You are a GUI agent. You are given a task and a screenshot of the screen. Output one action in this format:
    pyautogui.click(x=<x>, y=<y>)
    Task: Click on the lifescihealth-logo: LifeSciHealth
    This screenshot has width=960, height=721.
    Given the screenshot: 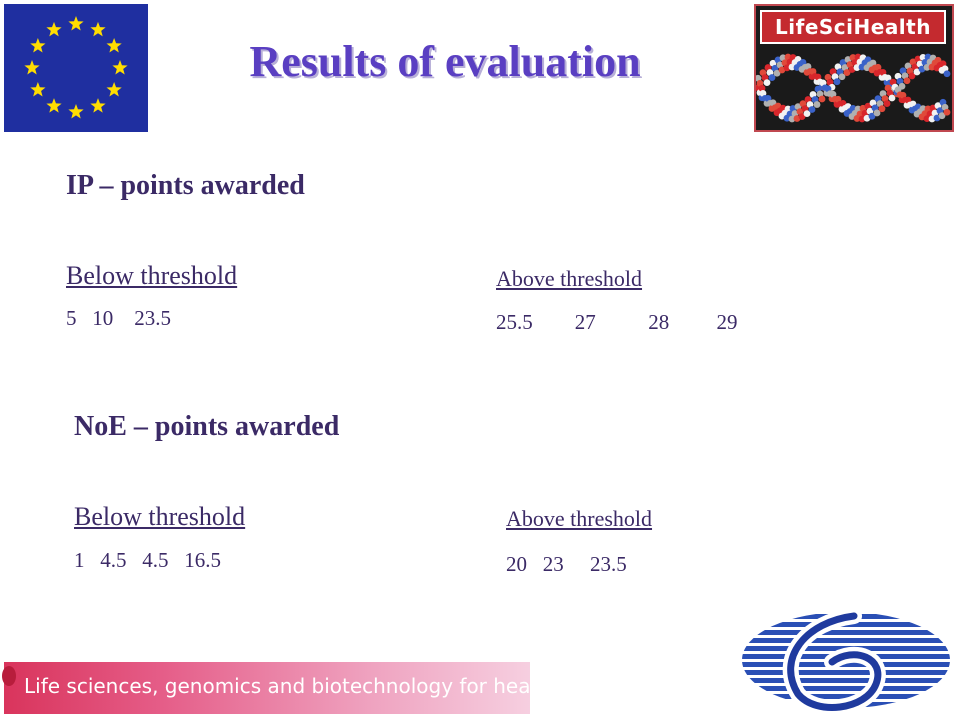 What is the action you would take?
    pyautogui.click(x=854, y=68)
    